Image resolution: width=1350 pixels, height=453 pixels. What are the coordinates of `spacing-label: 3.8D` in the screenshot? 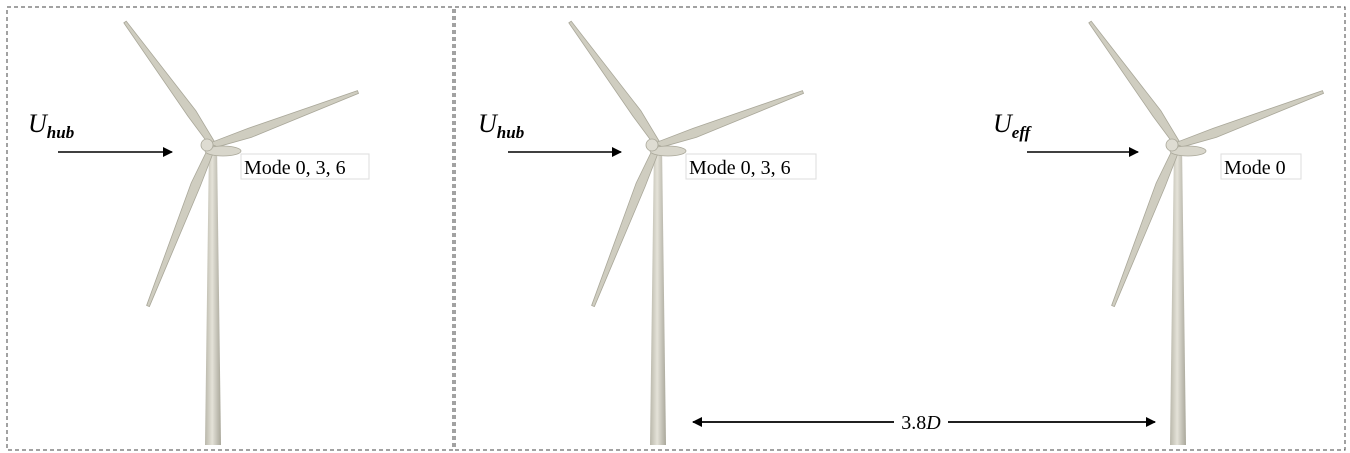 It's located at (921, 423).